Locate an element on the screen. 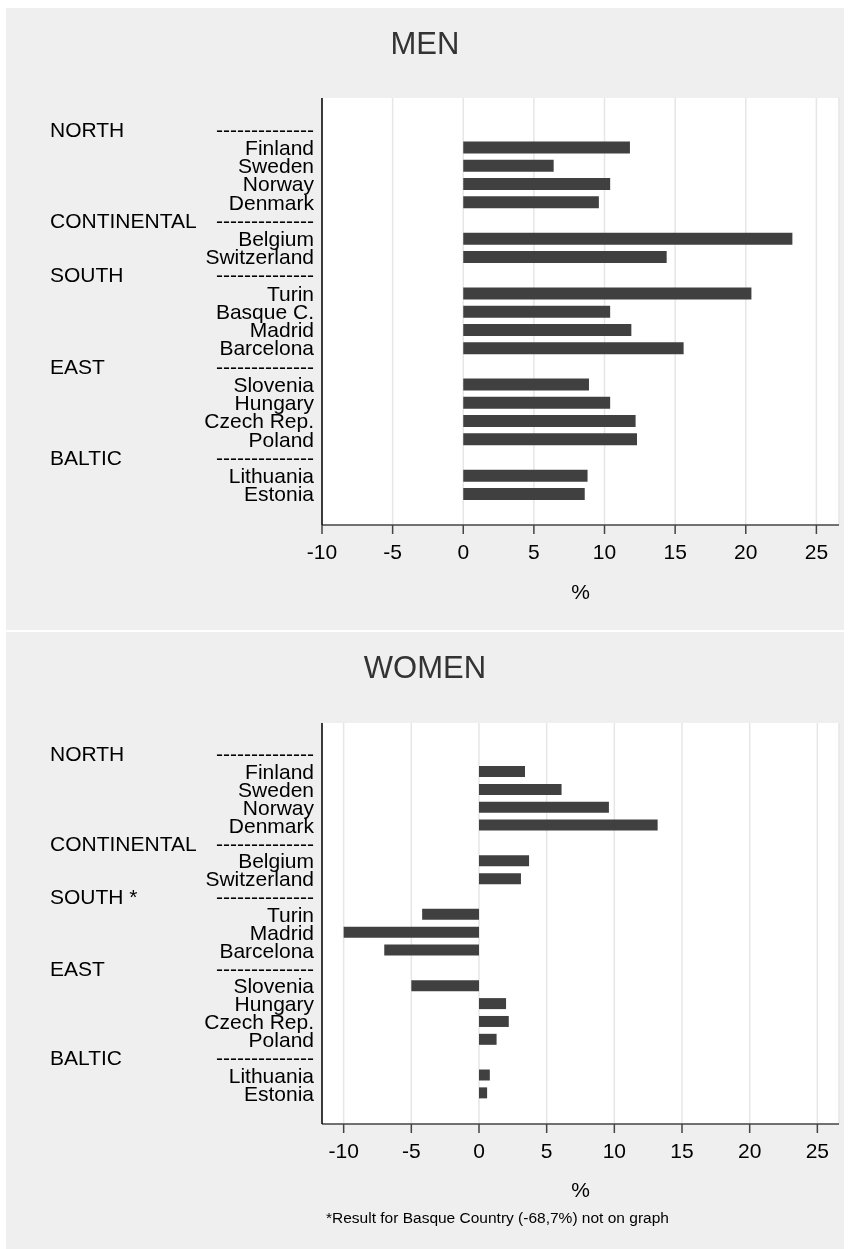 This screenshot has height=1249, width=850. text: SOUTH is located at coordinates (87, 275).